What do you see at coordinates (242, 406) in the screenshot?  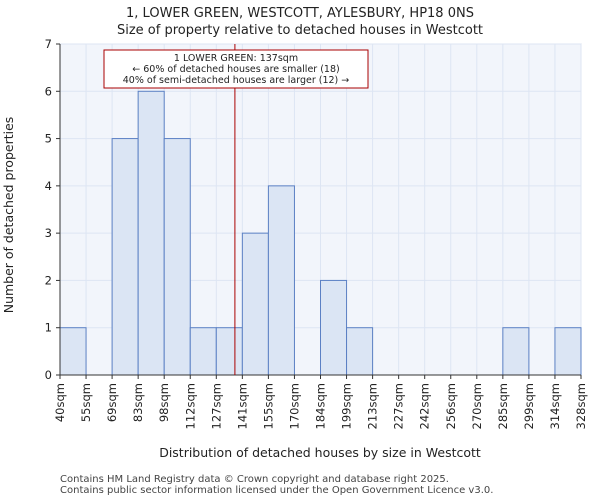 I see `x-tick-label: 141sqm` at bounding box center [242, 406].